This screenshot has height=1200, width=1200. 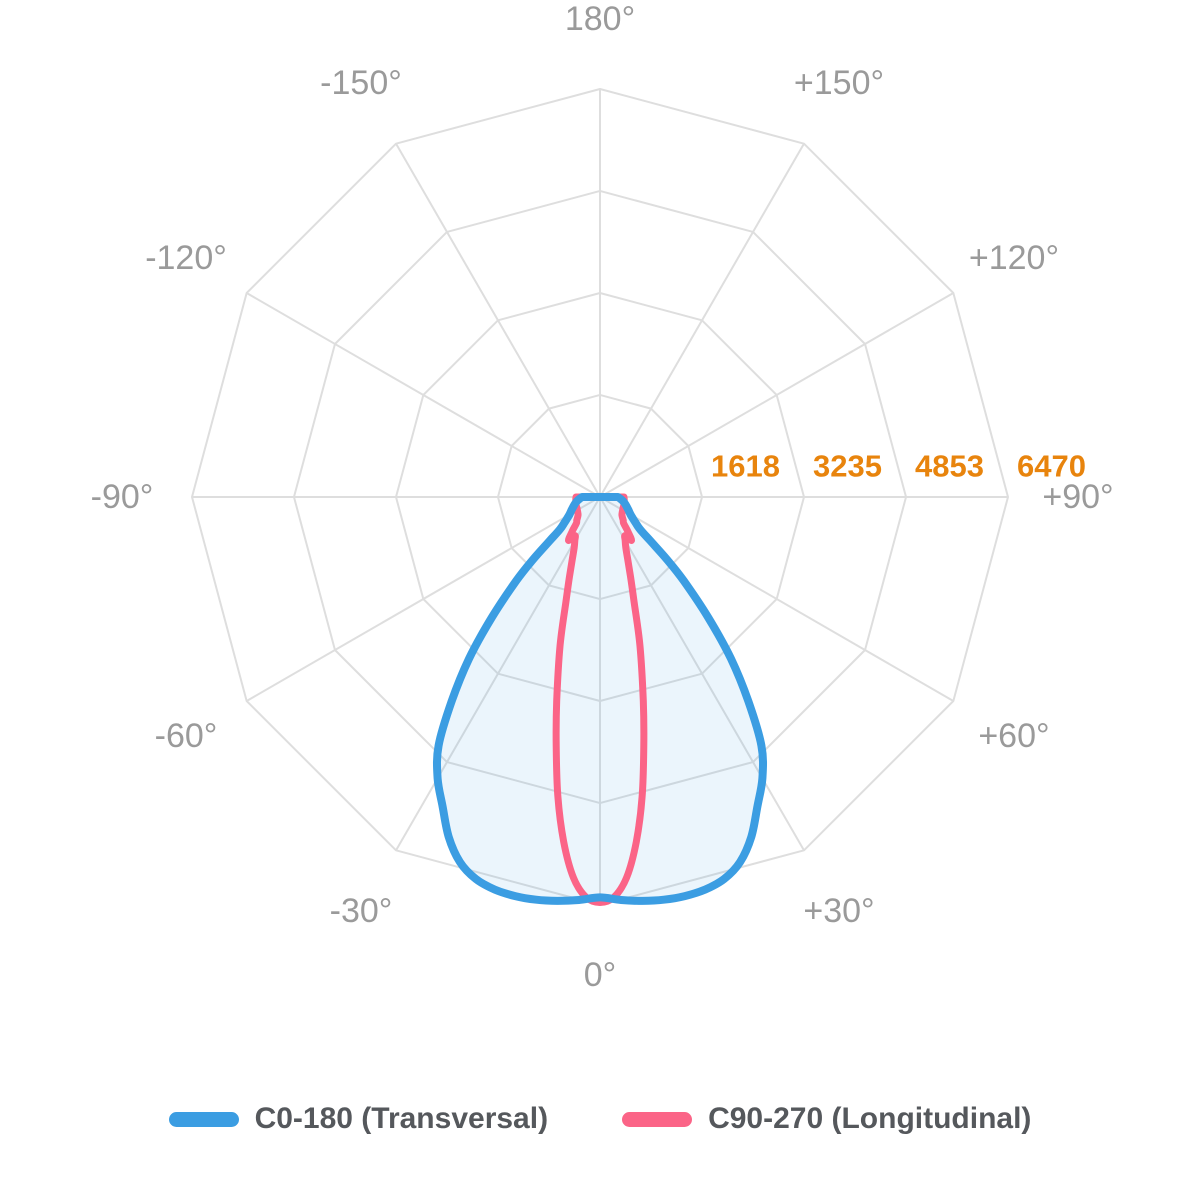 What do you see at coordinates (498, 320) in the screenshot?
I see `grid-spoke-210deg` at bounding box center [498, 320].